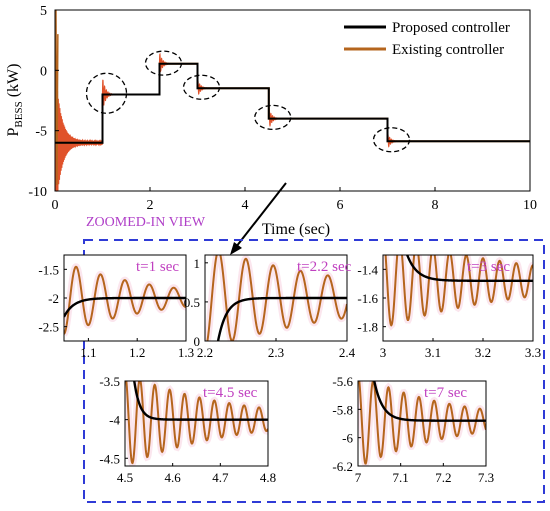  I want to click on y-axis-label: PBESS (kW), so click(15, 100).